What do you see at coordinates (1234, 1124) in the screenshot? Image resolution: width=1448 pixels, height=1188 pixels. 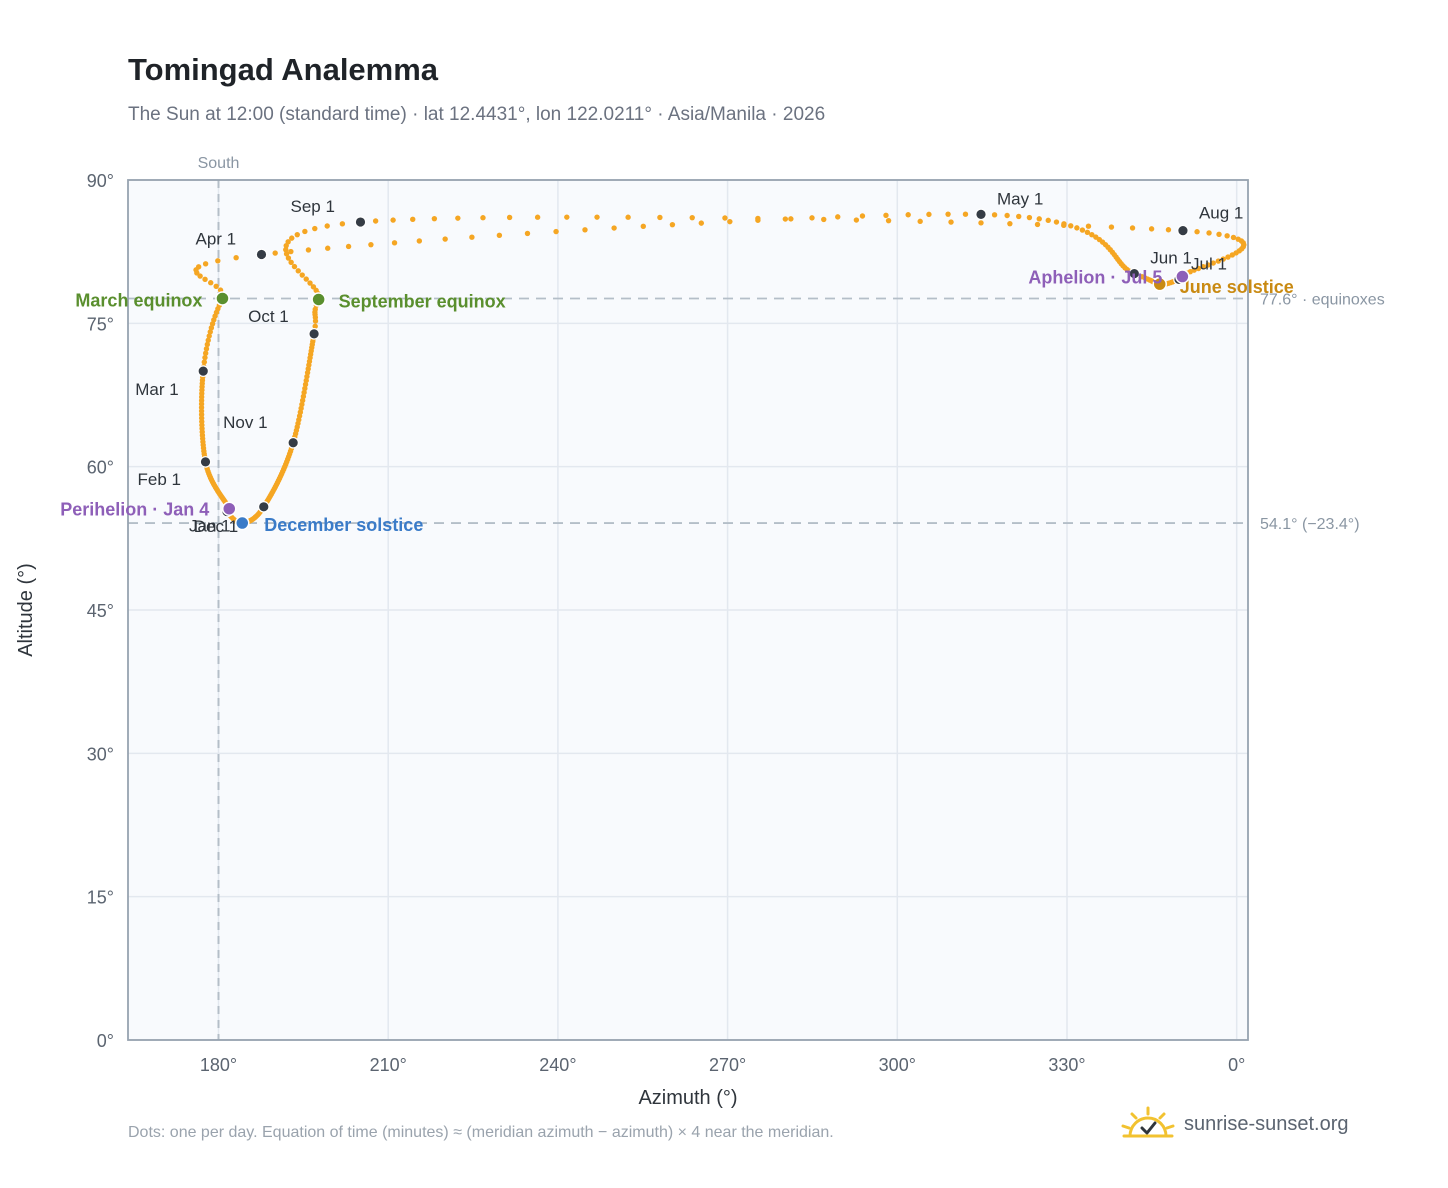 I see `brand: sunrise-sunset.org` at bounding box center [1234, 1124].